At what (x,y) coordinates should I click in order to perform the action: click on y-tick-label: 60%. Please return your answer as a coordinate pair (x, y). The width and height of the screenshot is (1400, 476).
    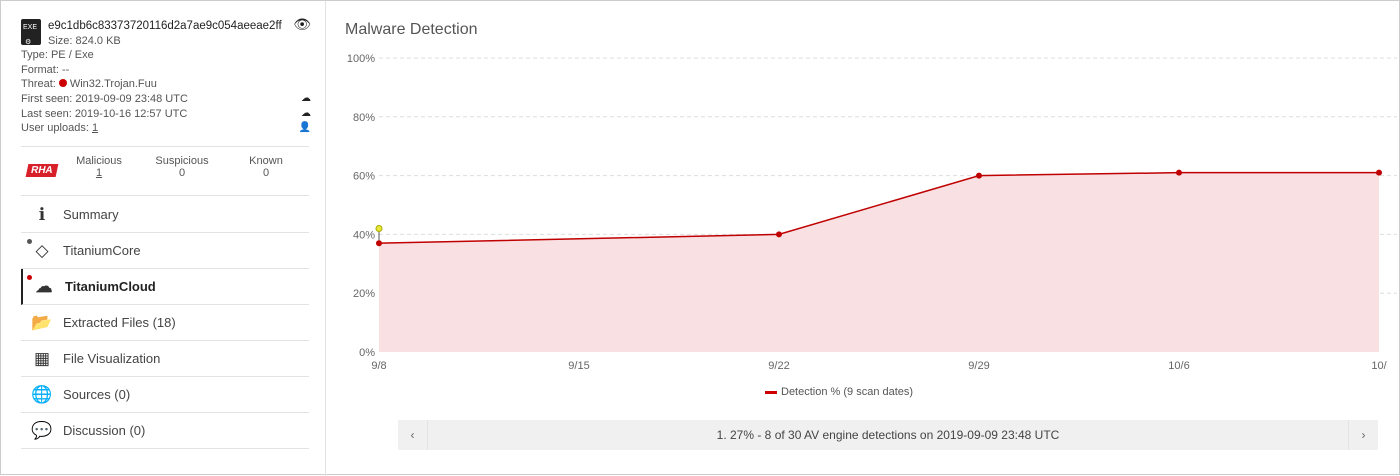
    Looking at the image, I should click on (364, 177).